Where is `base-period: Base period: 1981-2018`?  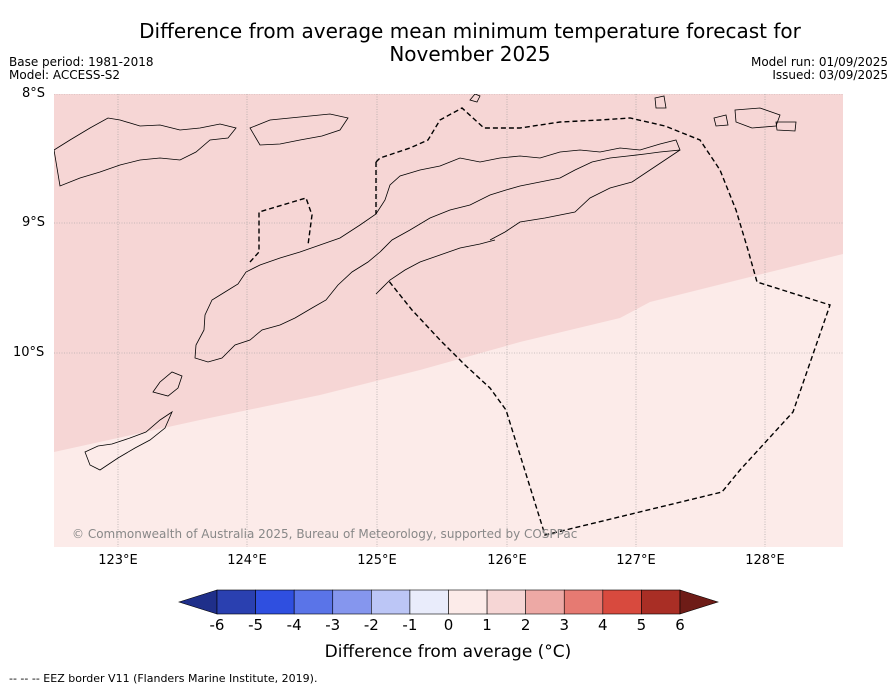
base-period: Base period: 1981-2018 is located at coordinates (81, 62).